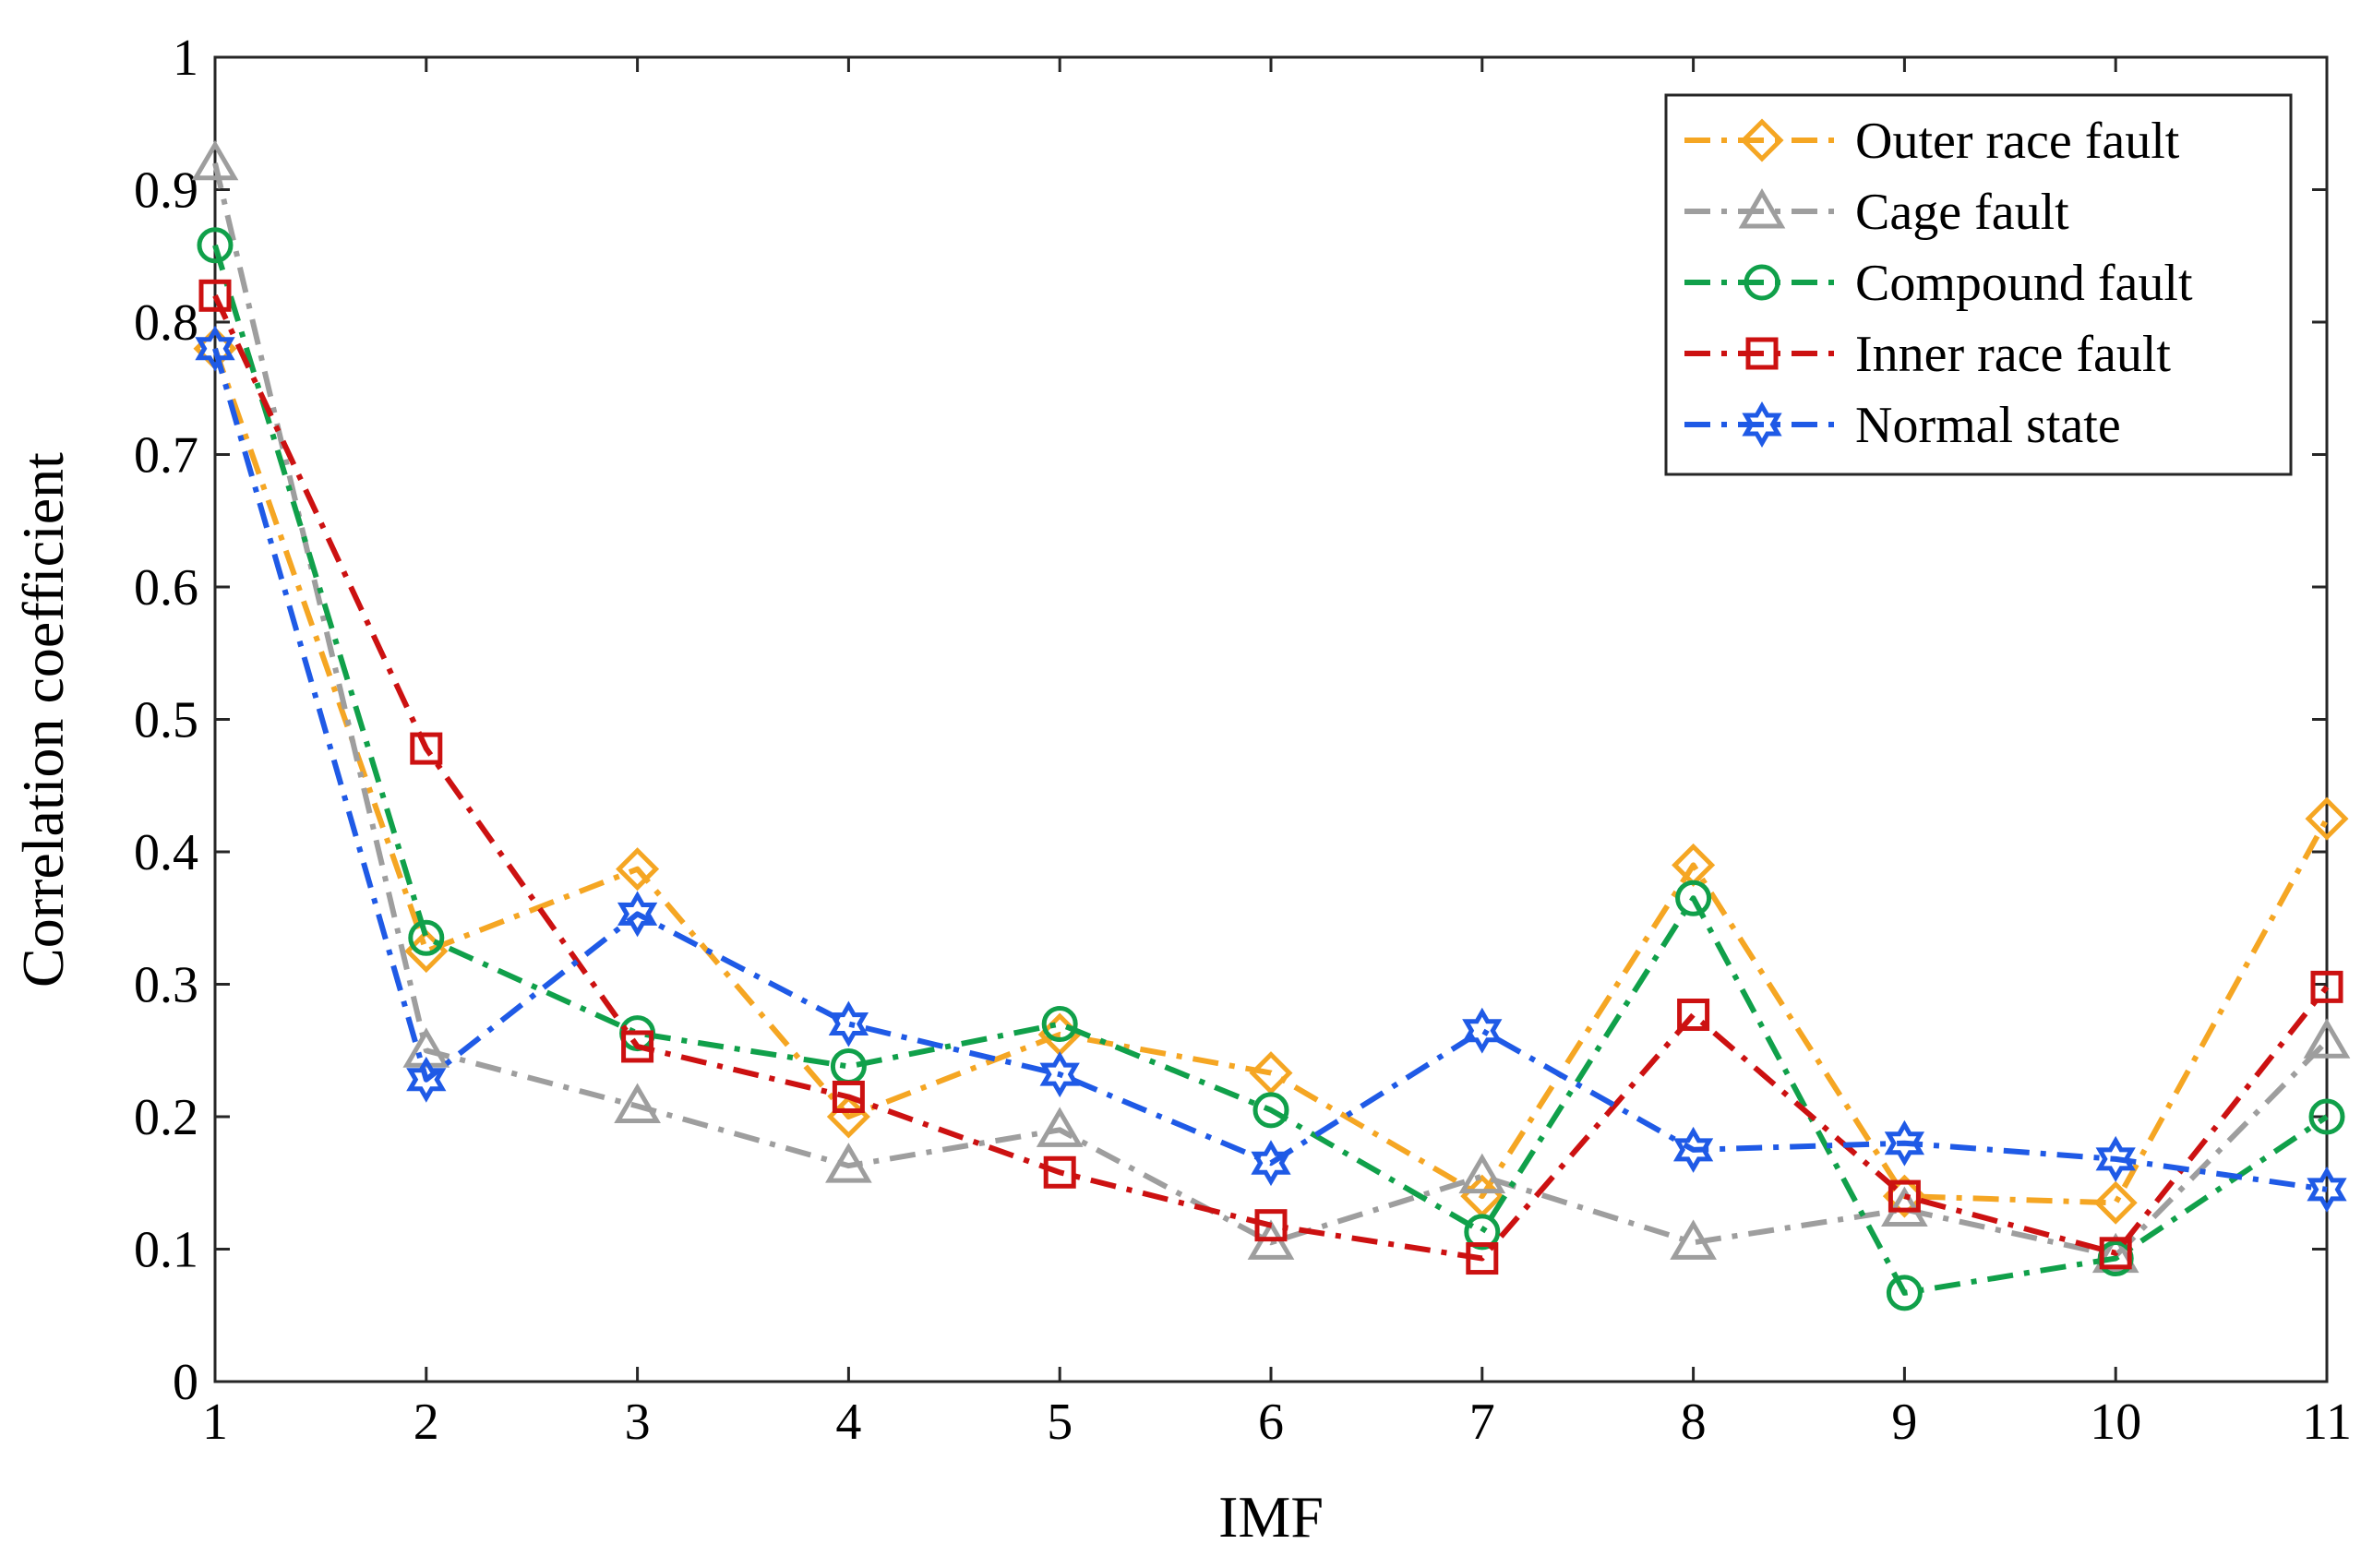 The height and width of the screenshot is (1568, 2373). What do you see at coordinates (2024, 284) in the screenshot?
I see `legend-label: Compound fault` at bounding box center [2024, 284].